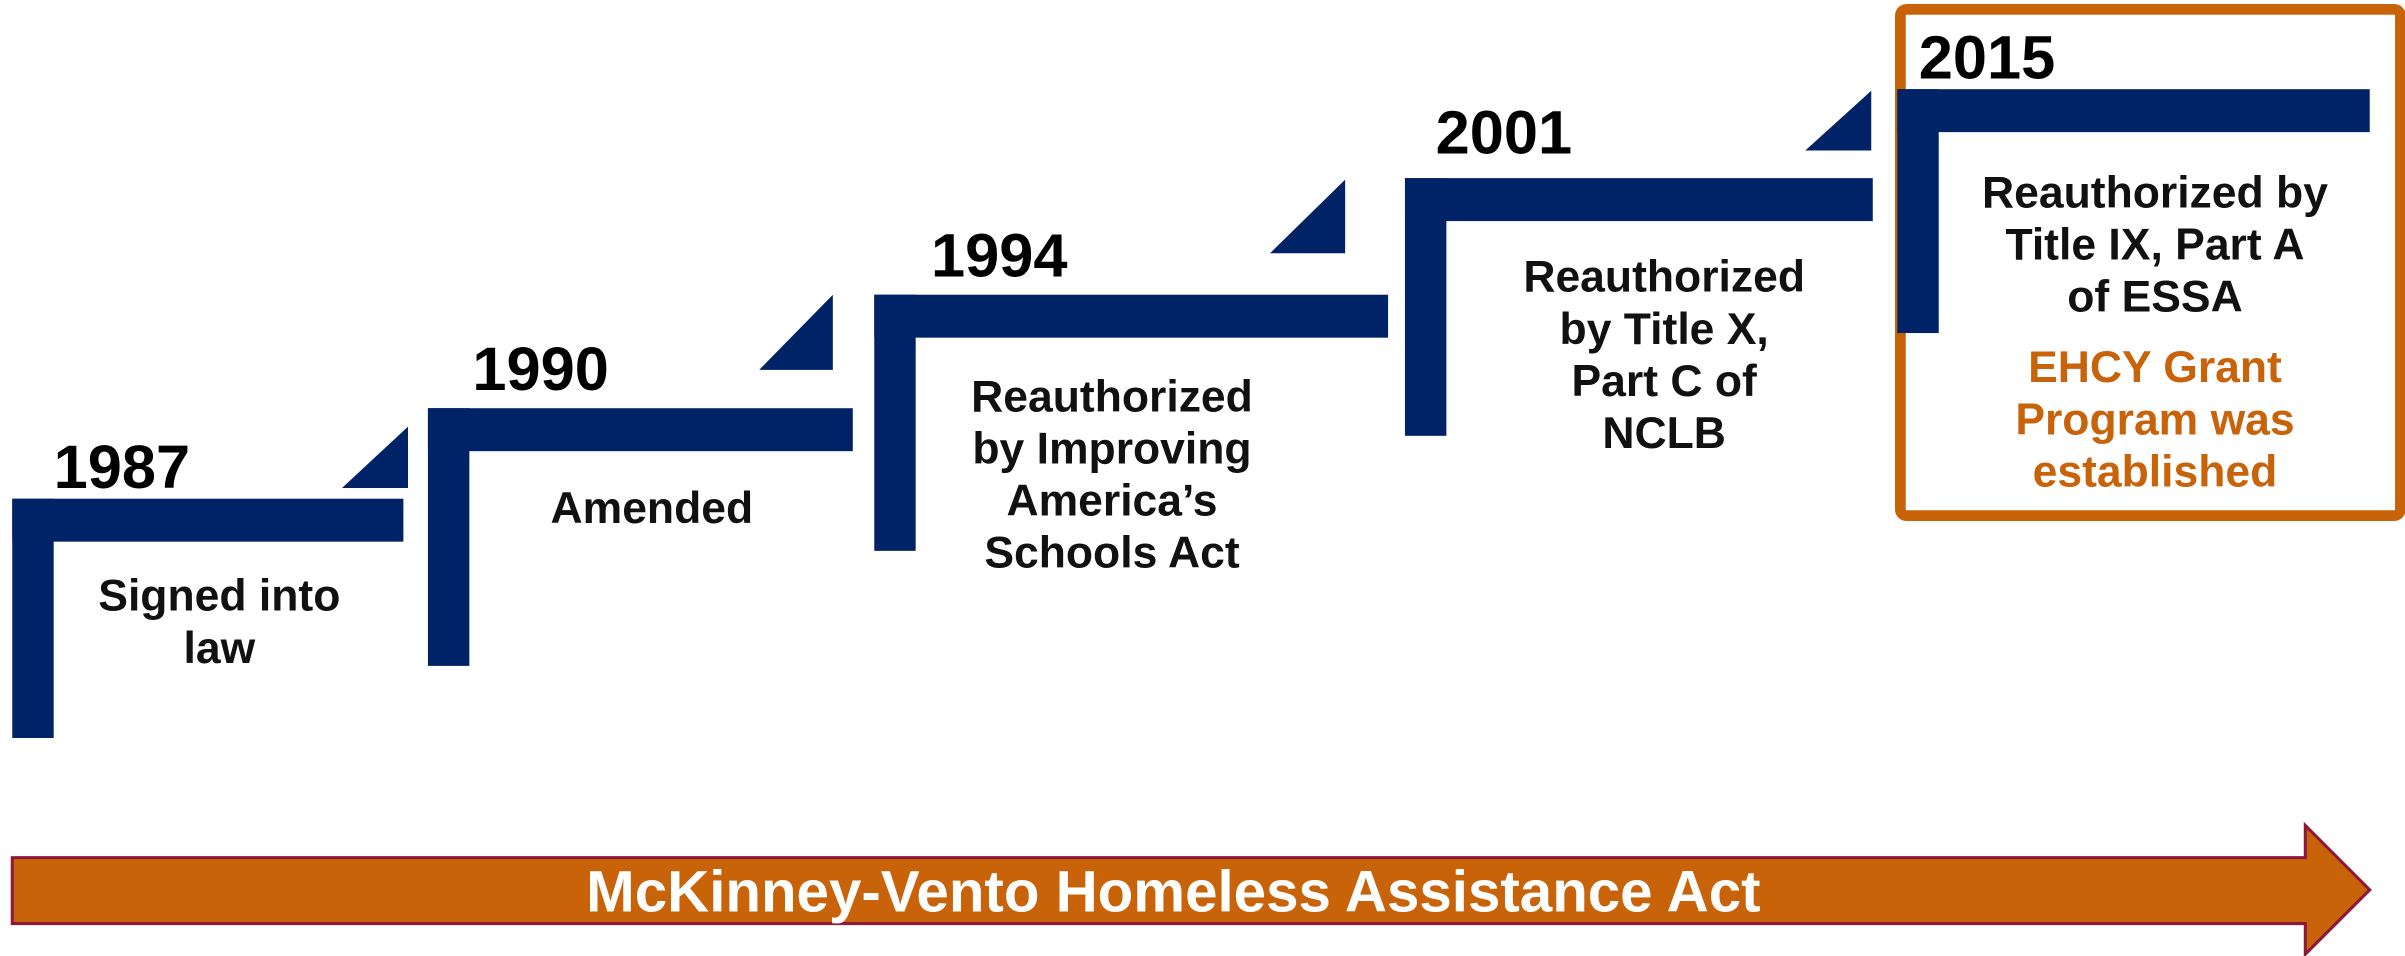 The width and height of the screenshot is (2405, 956). What do you see at coordinates (1504, 133) in the screenshot?
I see `year: 2001` at bounding box center [1504, 133].